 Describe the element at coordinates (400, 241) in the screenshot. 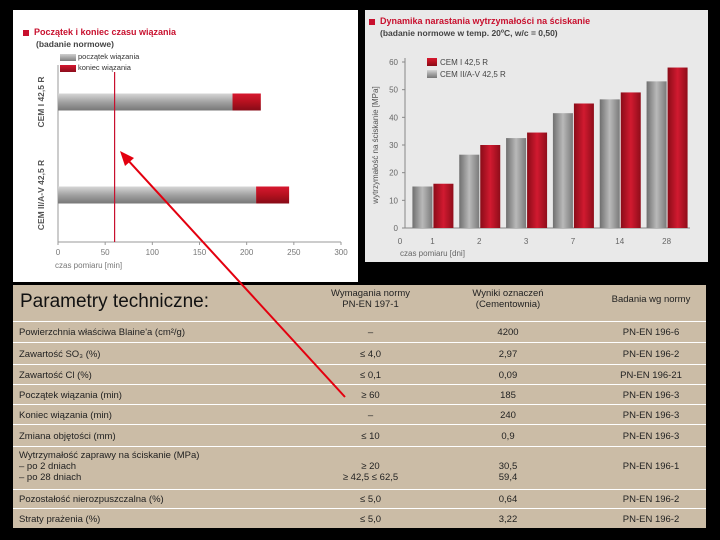

I see `x-origin-label: 0` at that location.